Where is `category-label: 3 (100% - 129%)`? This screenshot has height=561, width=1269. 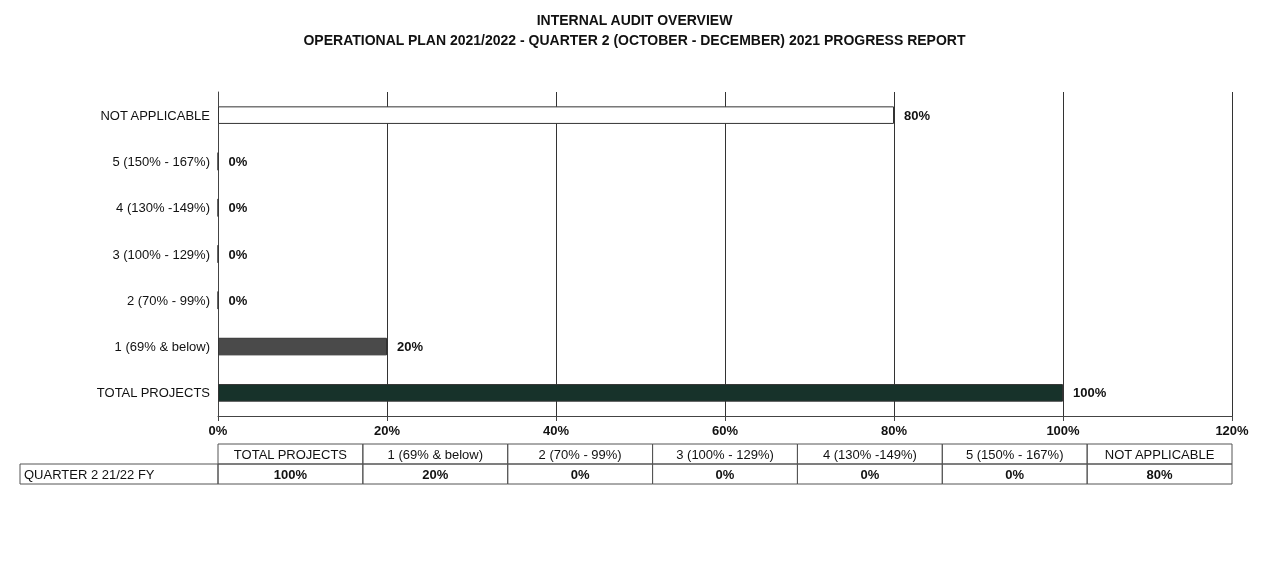
category-label: 3 (100% - 129%) is located at coordinates (725, 454).